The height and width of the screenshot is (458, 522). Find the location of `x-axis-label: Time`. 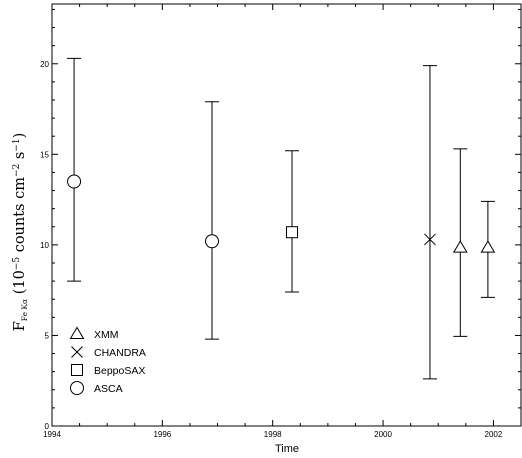

x-axis-label: Time is located at coordinates (287, 449).